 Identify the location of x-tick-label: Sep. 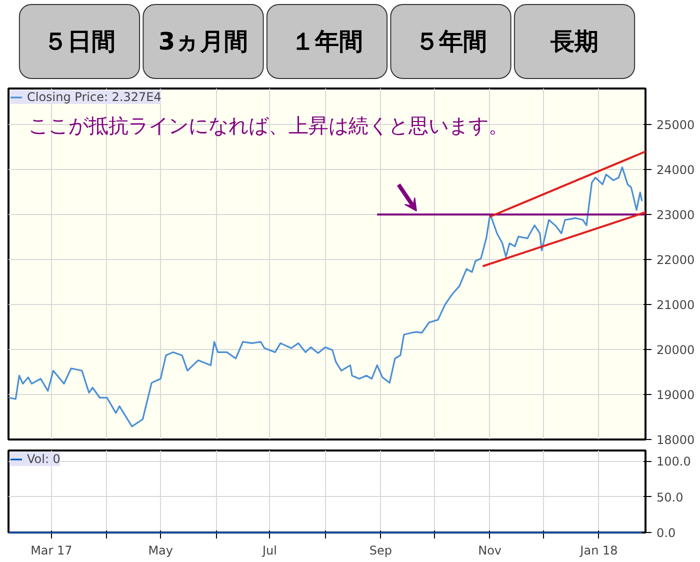
(380, 551).